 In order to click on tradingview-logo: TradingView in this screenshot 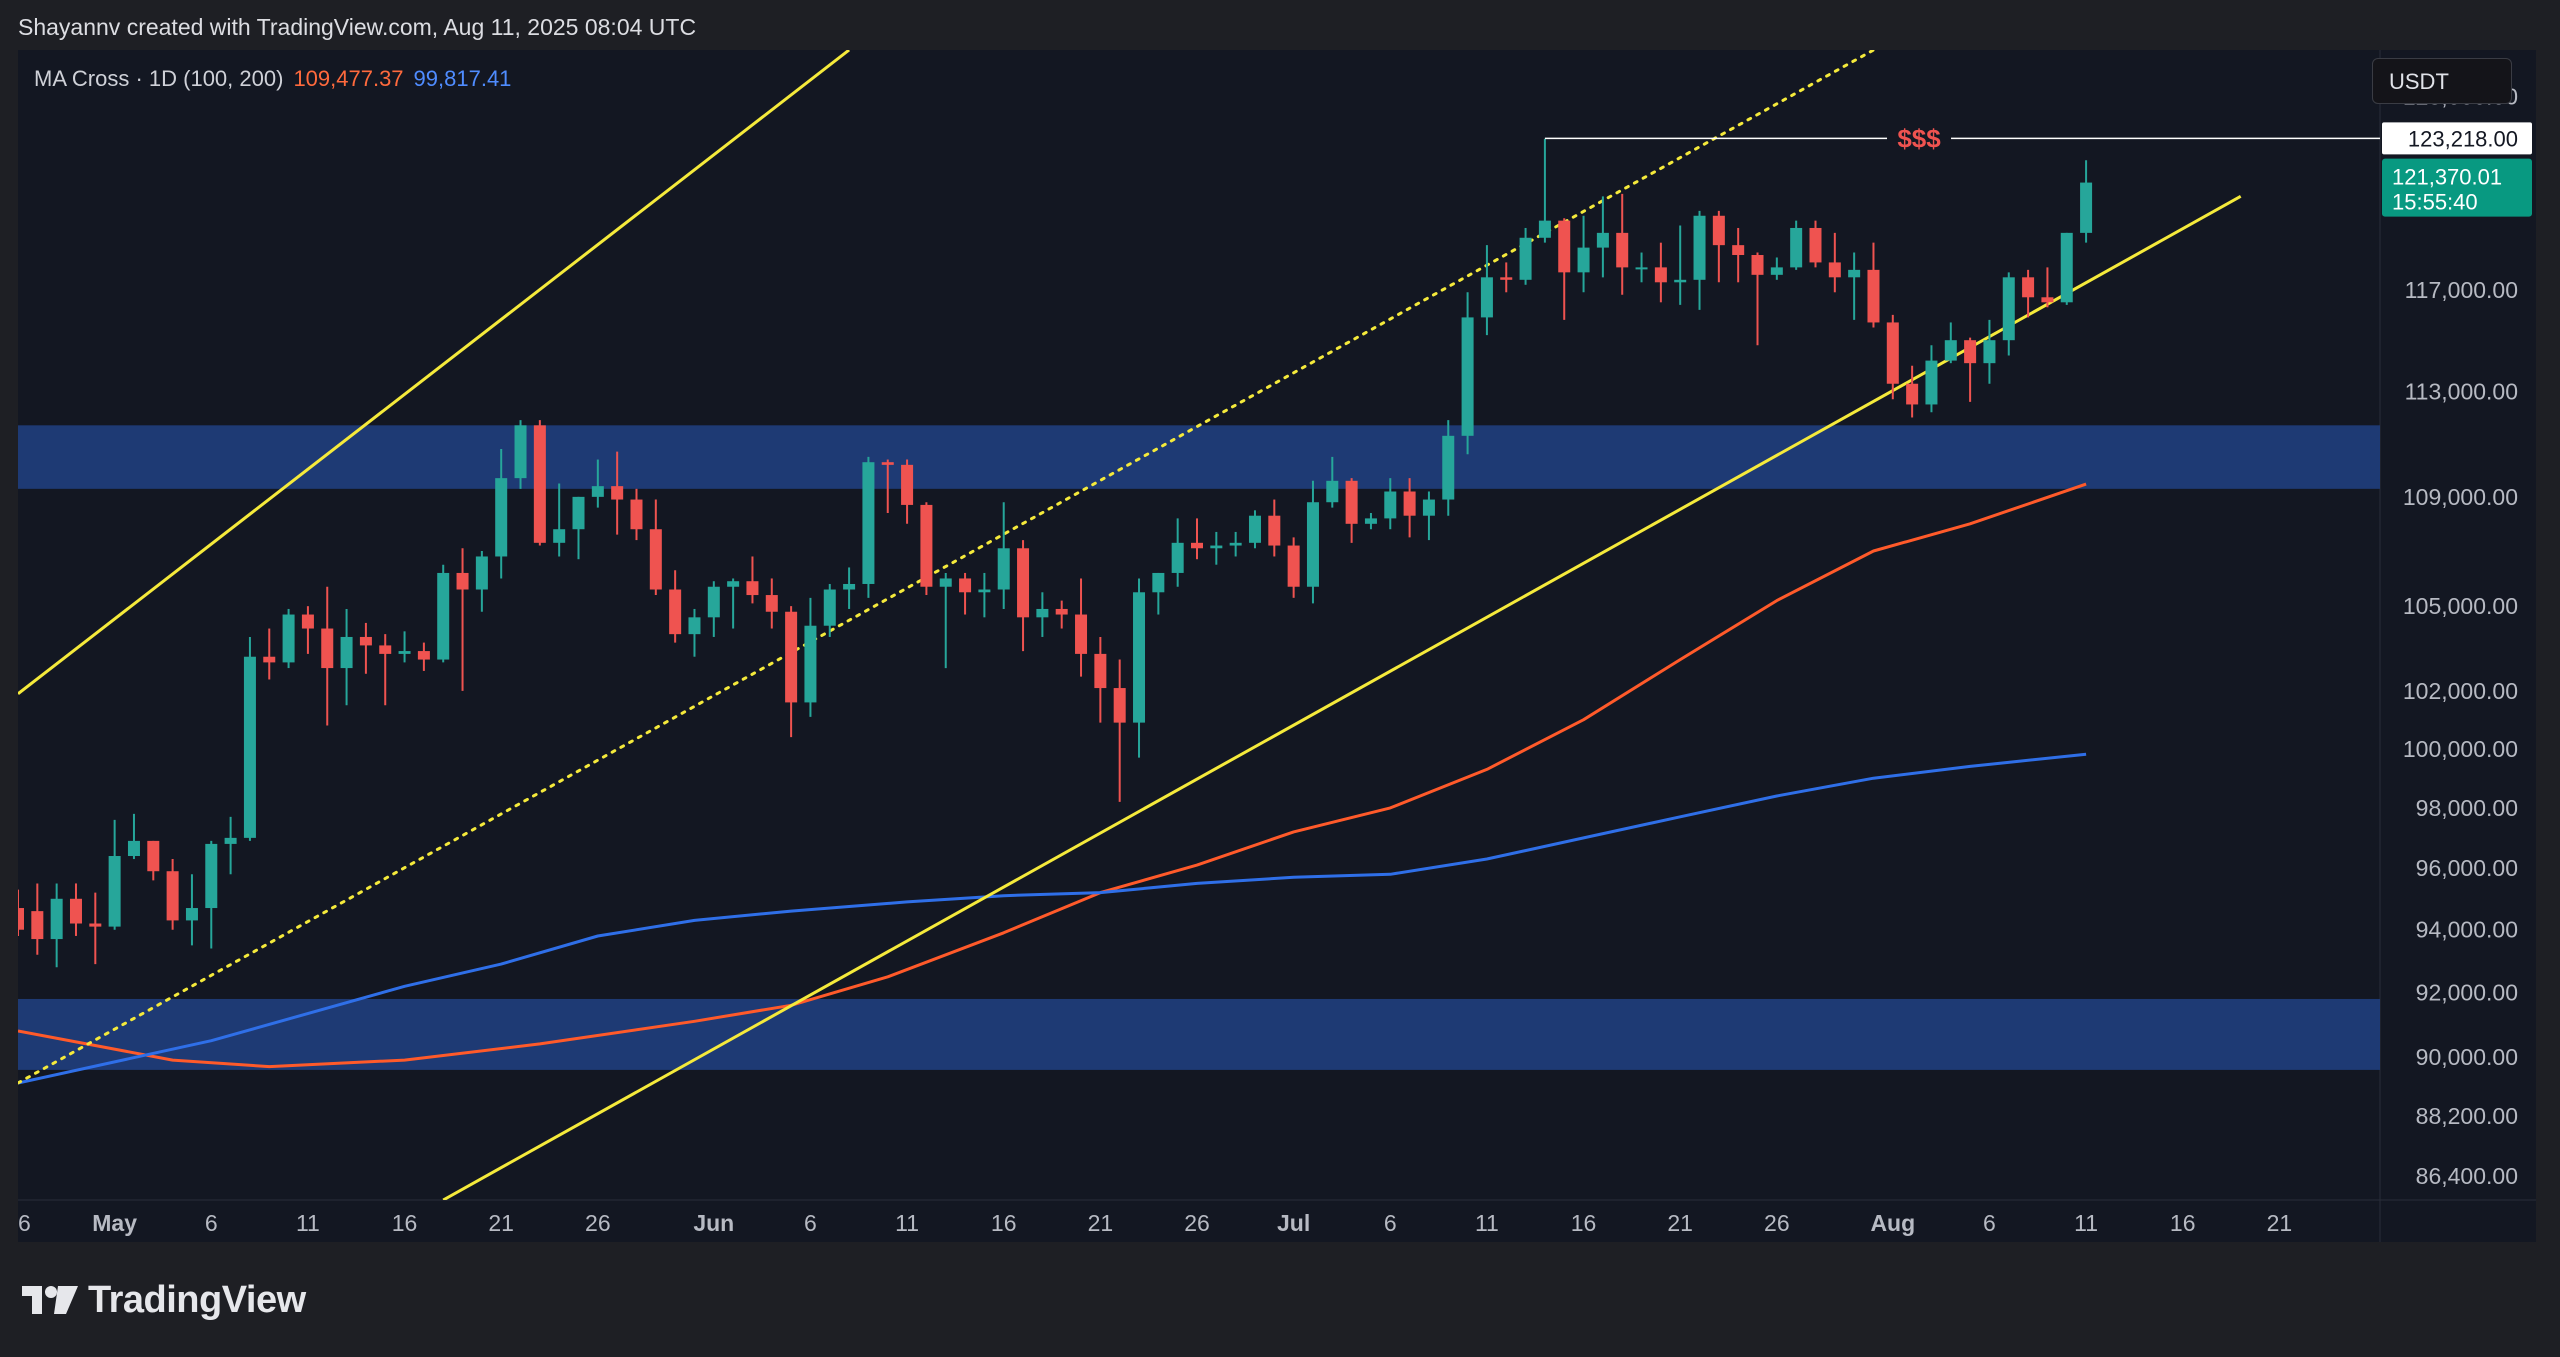, I will do `click(163, 1300)`.